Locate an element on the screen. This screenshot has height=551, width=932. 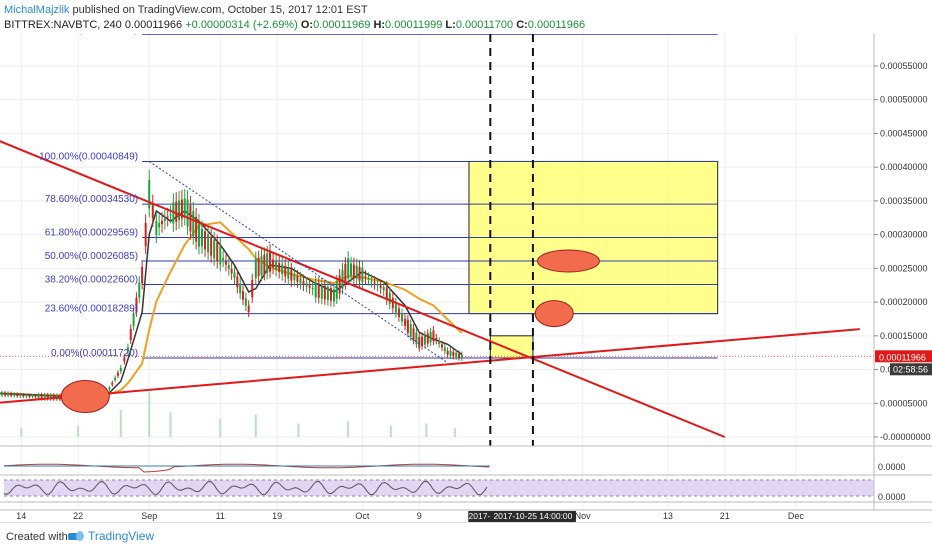
tradingview-logo-icon is located at coordinates (76, 536).